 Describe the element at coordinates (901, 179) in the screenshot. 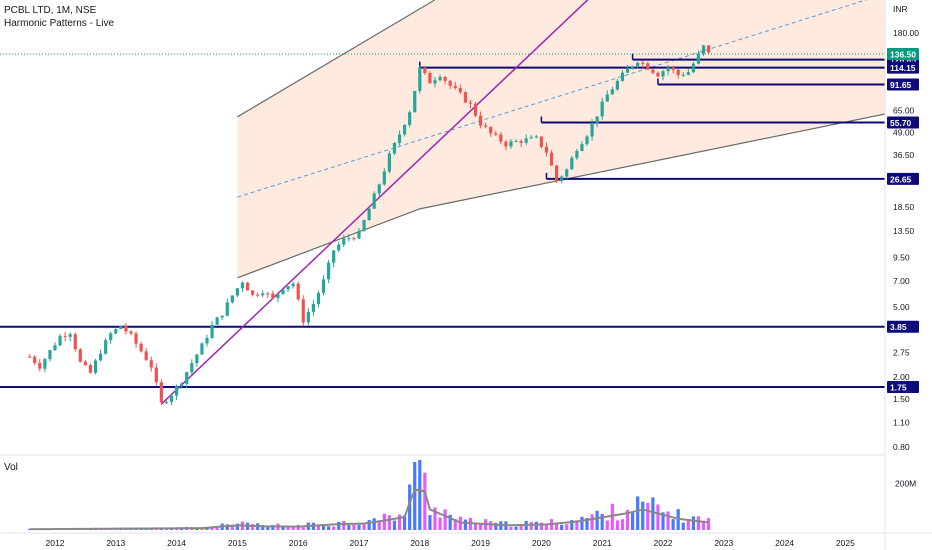

I see `price-level-tag-text: 26.65` at that location.